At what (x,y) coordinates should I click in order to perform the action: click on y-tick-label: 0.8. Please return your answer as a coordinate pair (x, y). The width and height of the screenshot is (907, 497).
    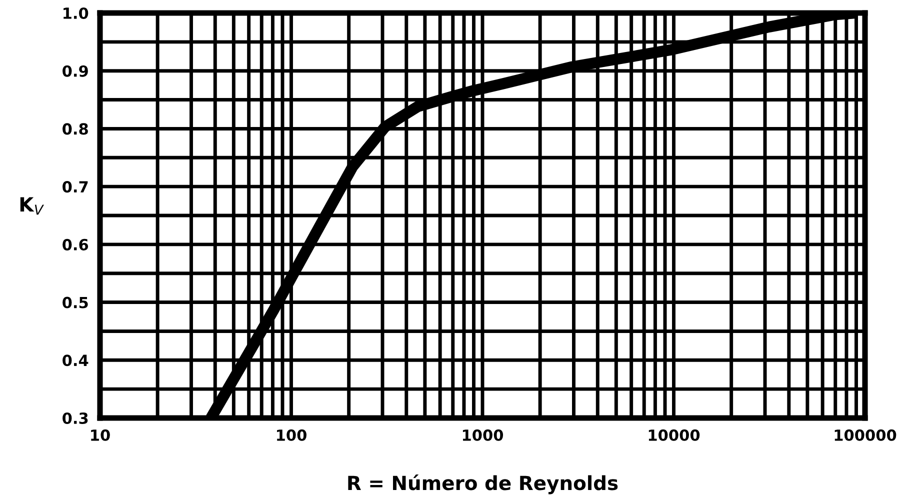
    Looking at the image, I should click on (75, 129).